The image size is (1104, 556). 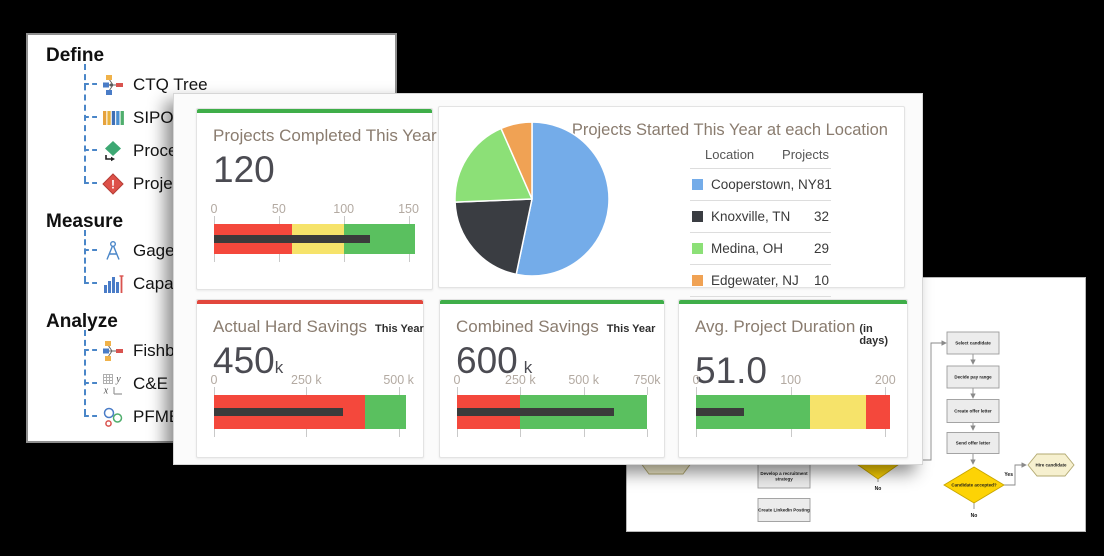 What do you see at coordinates (874, 335) in the screenshot?
I see `card-title-suffix: (in days)` at bounding box center [874, 335].